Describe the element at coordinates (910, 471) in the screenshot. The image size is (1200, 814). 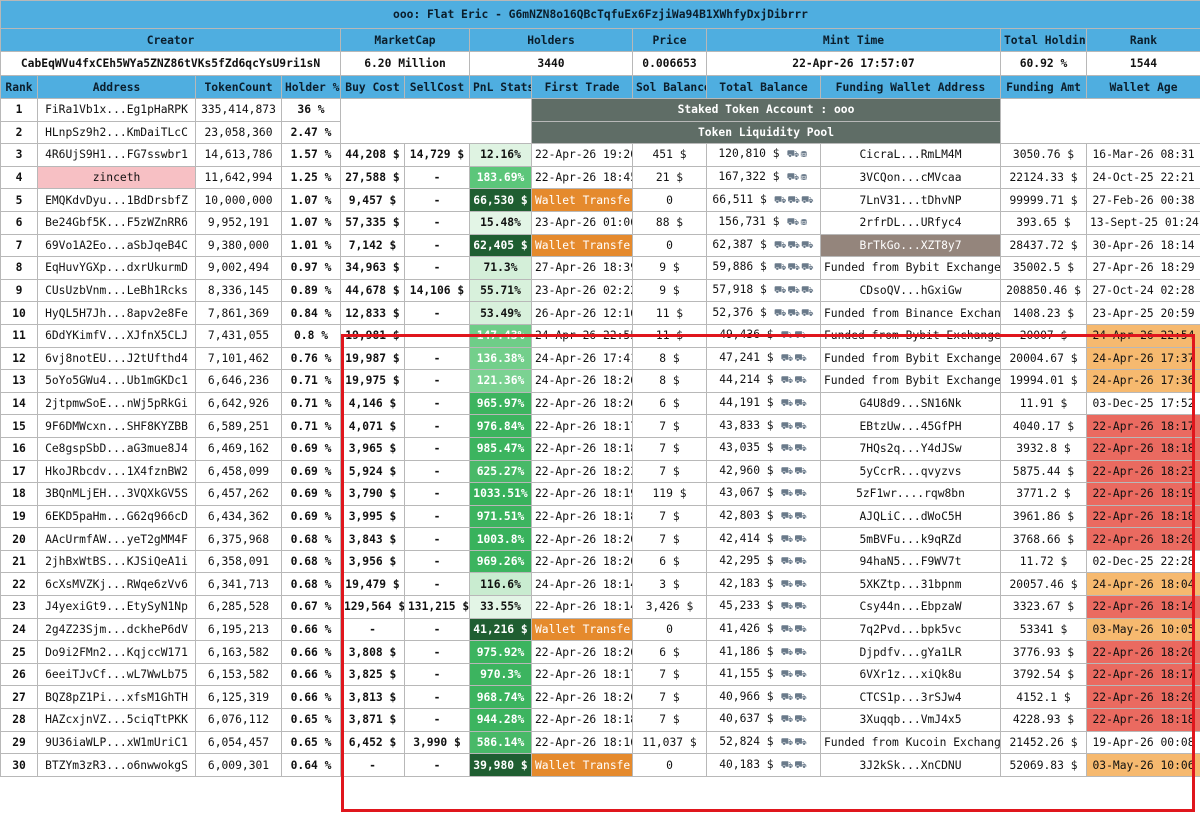
I see `funding-wallet-address-link: 5yCcrR...qvyzvs` at that location.